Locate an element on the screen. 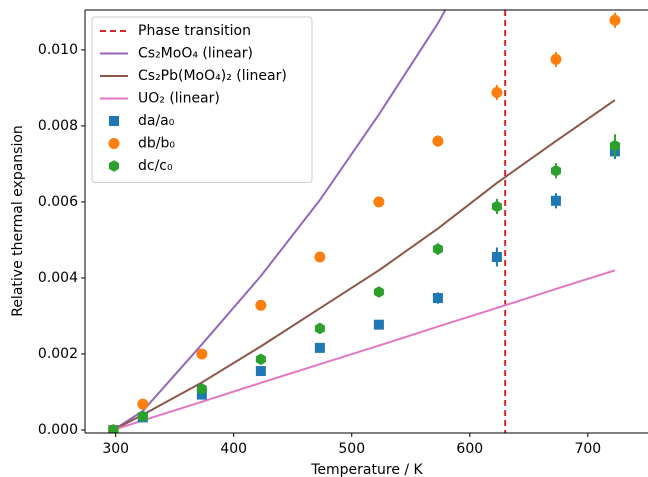  x-tick-label: 400 is located at coordinates (233, 449).